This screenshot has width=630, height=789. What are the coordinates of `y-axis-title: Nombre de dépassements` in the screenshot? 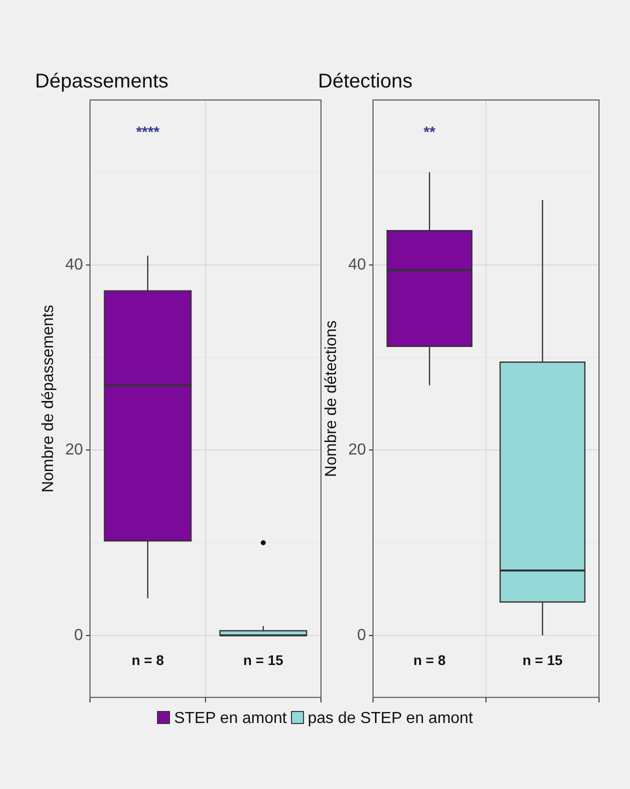 It's located at (49, 398).